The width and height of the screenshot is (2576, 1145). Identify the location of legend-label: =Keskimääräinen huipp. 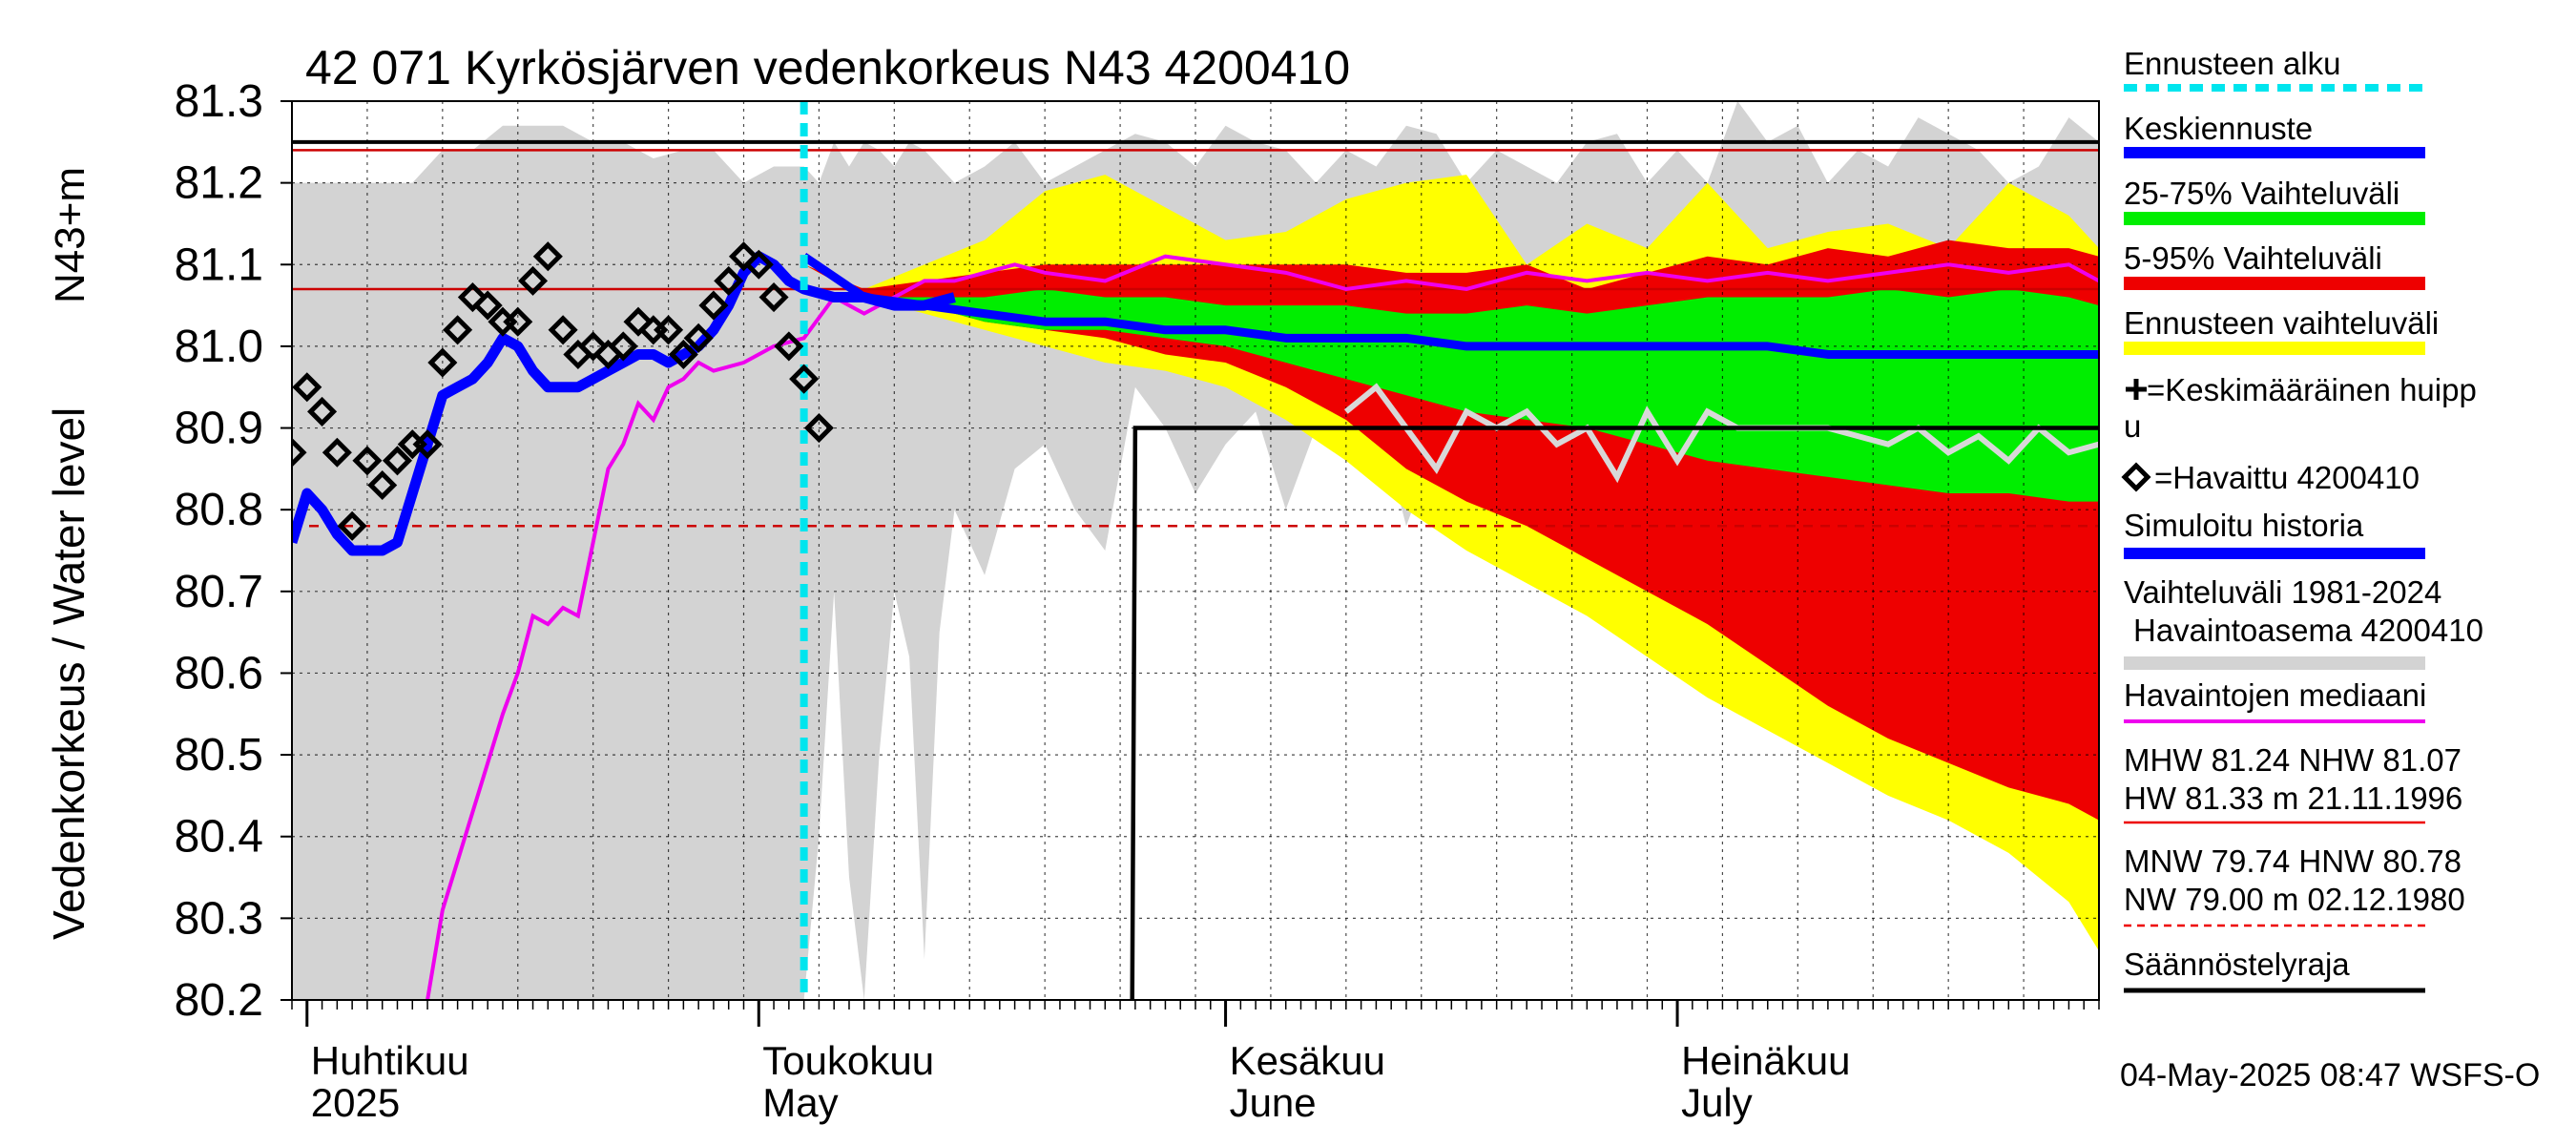
(2312, 390).